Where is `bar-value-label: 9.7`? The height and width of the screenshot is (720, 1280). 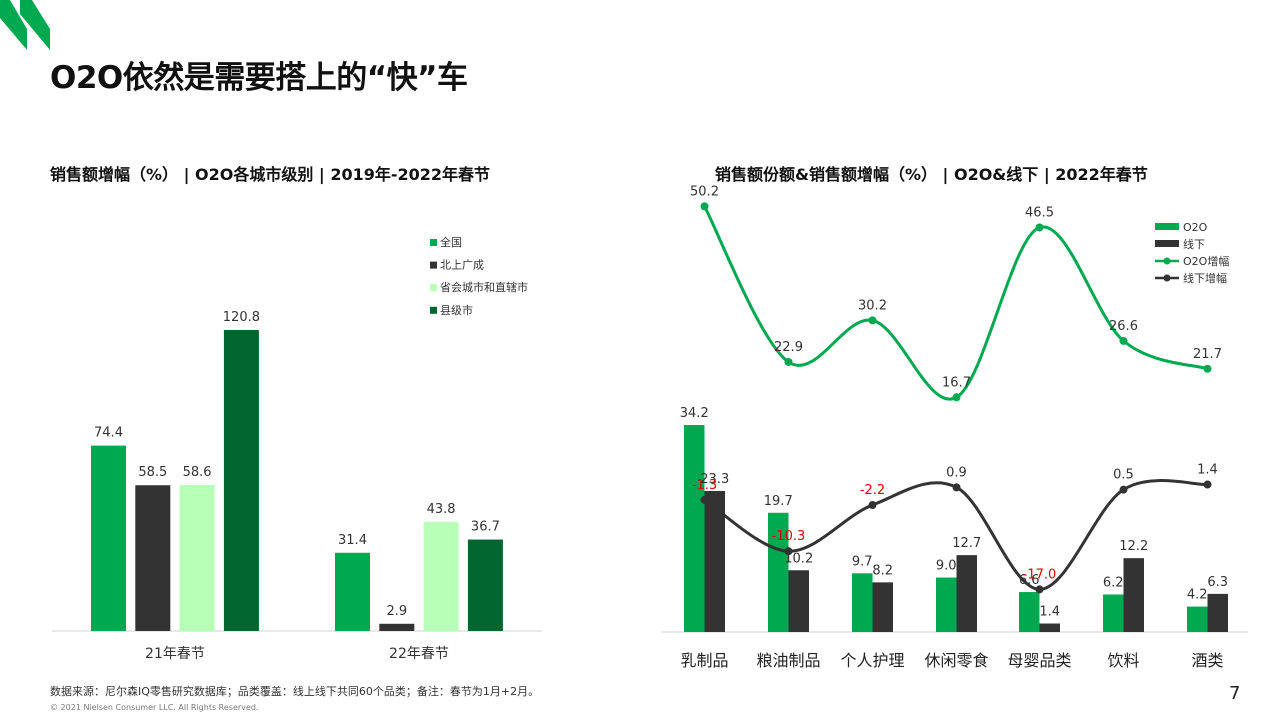 bar-value-label: 9.7 is located at coordinates (862, 561).